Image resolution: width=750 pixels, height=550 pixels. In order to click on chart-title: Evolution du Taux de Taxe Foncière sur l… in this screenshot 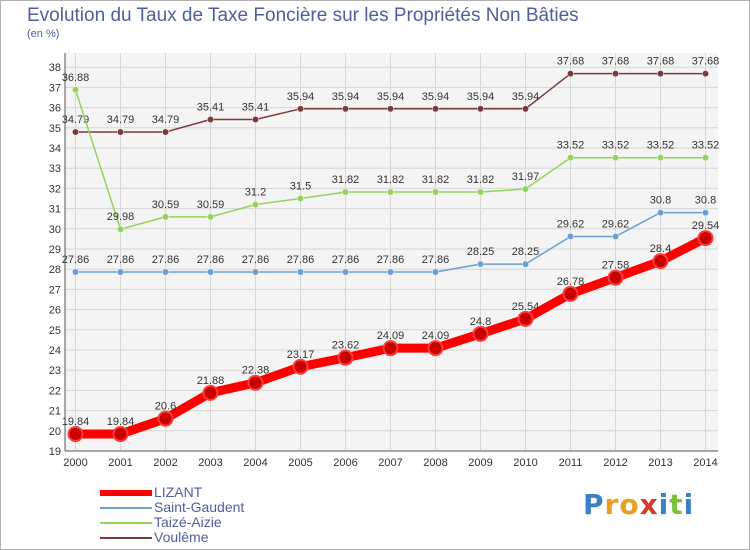, I will do `click(303, 15)`.